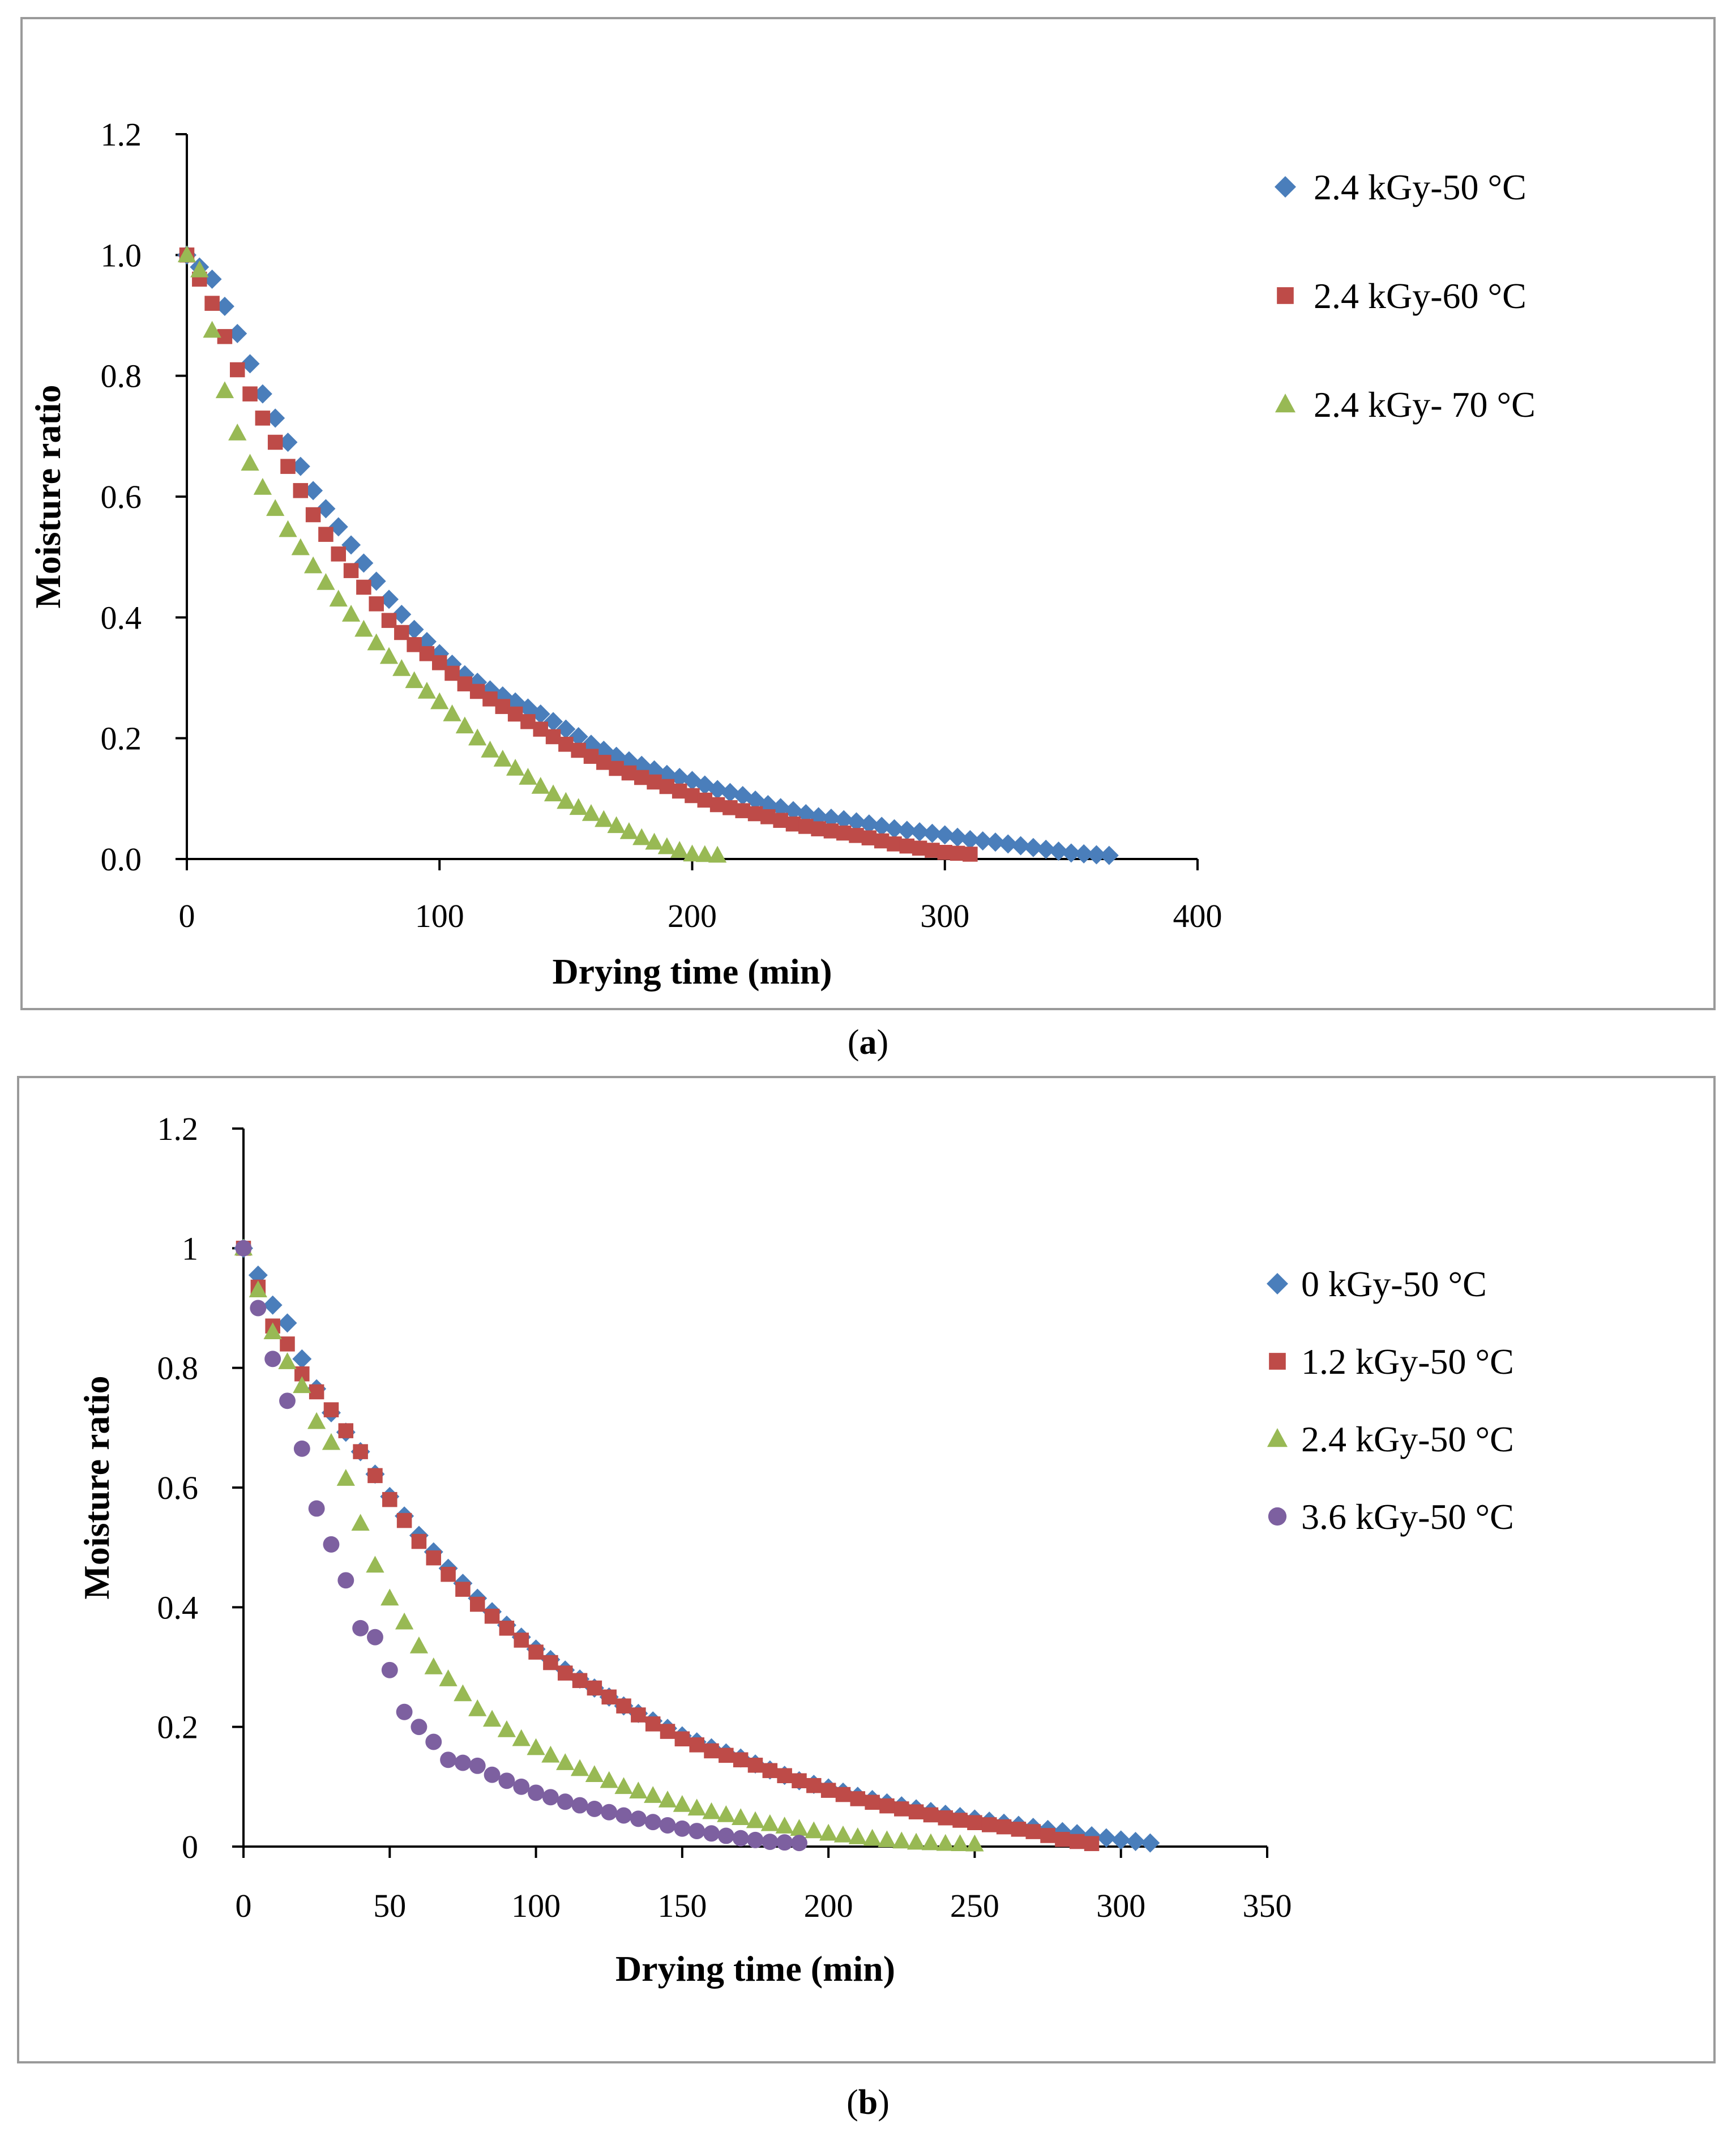 This screenshot has width=1736, height=2145. I want to click on y-tick-label: 1.0, so click(121, 255).